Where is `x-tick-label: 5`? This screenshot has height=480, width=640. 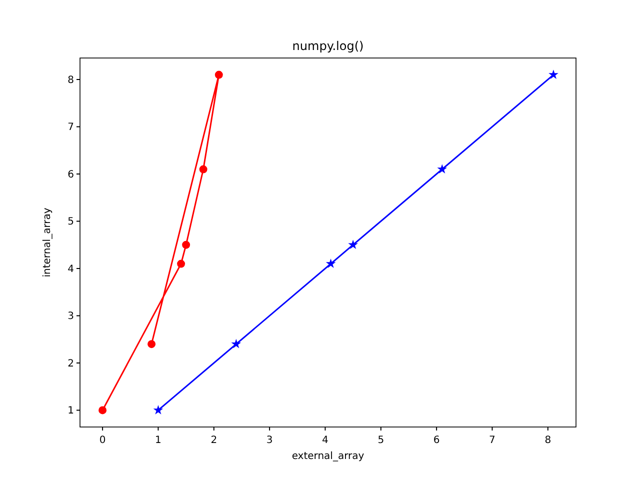
x-tick-label: 5 is located at coordinates (381, 440).